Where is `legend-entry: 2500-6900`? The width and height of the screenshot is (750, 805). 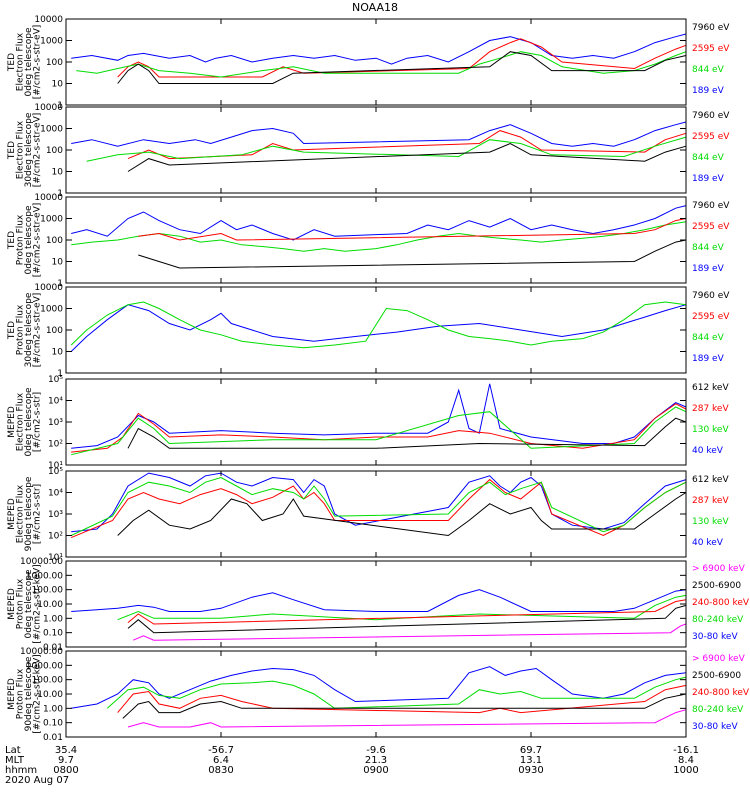
legend-entry: 2500-6900 is located at coordinates (716, 586).